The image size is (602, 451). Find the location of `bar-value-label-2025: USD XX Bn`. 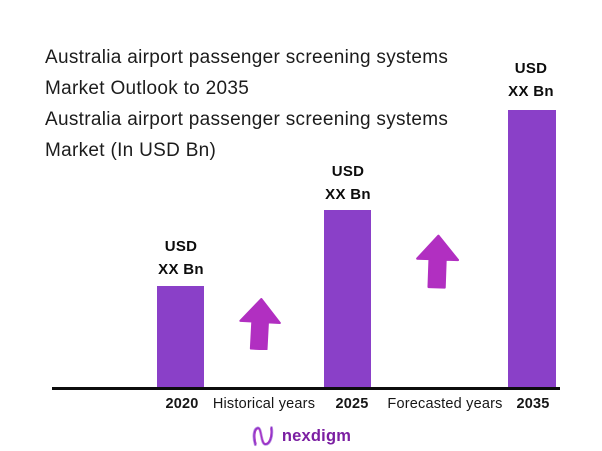

bar-value-label-2025: USD XX Bn is located at coordinates (348, 183).